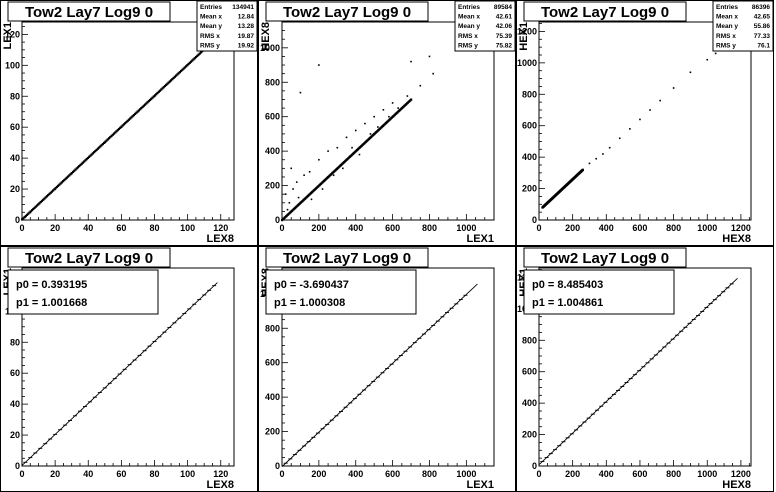  What do you see at coordinates (246, 45) in the screenshot?
I see `stats-value: 19.92` at bounding box center [246, 45].